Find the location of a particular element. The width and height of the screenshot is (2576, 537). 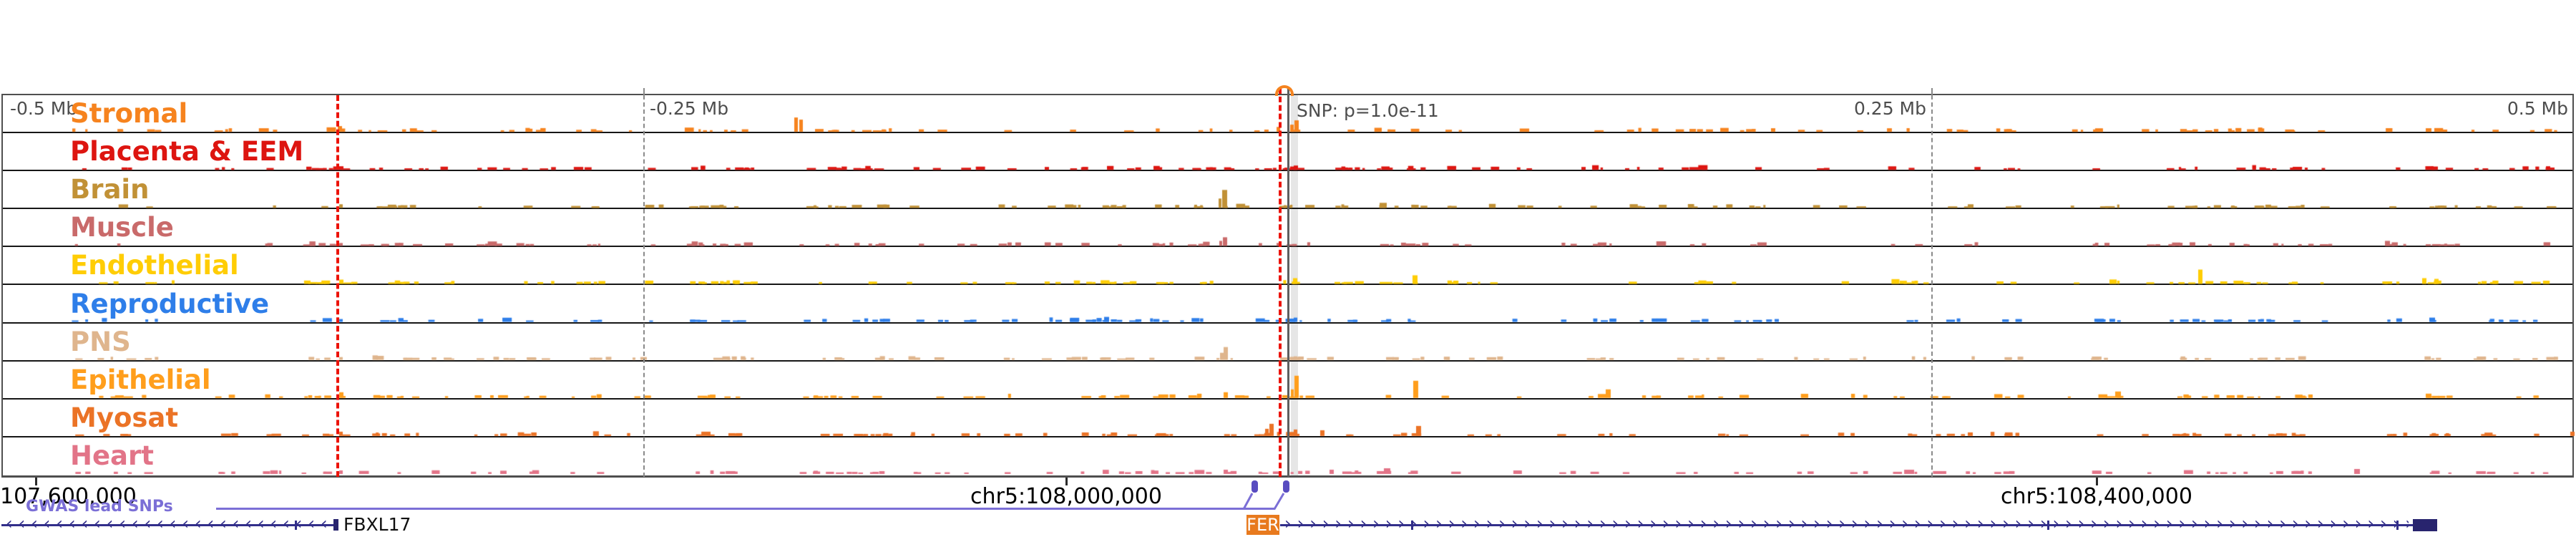

axis-label-minus-quarter-mb: -0.25 Mb is located at coordinates (689, 108).